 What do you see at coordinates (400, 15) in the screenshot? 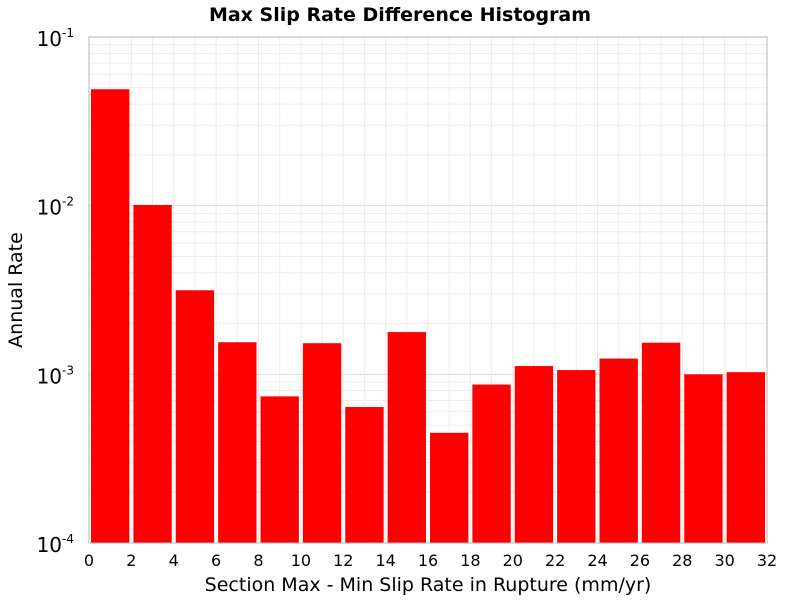
I see `chart-title: Max Slip Rate Difference Histogram` at bounding box center [400, 15].